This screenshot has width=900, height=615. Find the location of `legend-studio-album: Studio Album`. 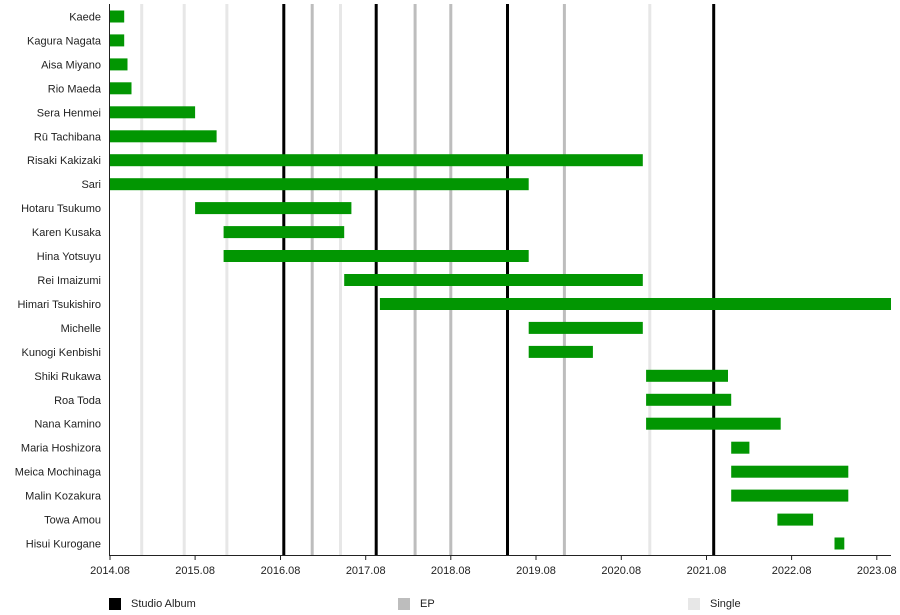

legend-studio-album: Studio Album is located at coordinates (152, 604).